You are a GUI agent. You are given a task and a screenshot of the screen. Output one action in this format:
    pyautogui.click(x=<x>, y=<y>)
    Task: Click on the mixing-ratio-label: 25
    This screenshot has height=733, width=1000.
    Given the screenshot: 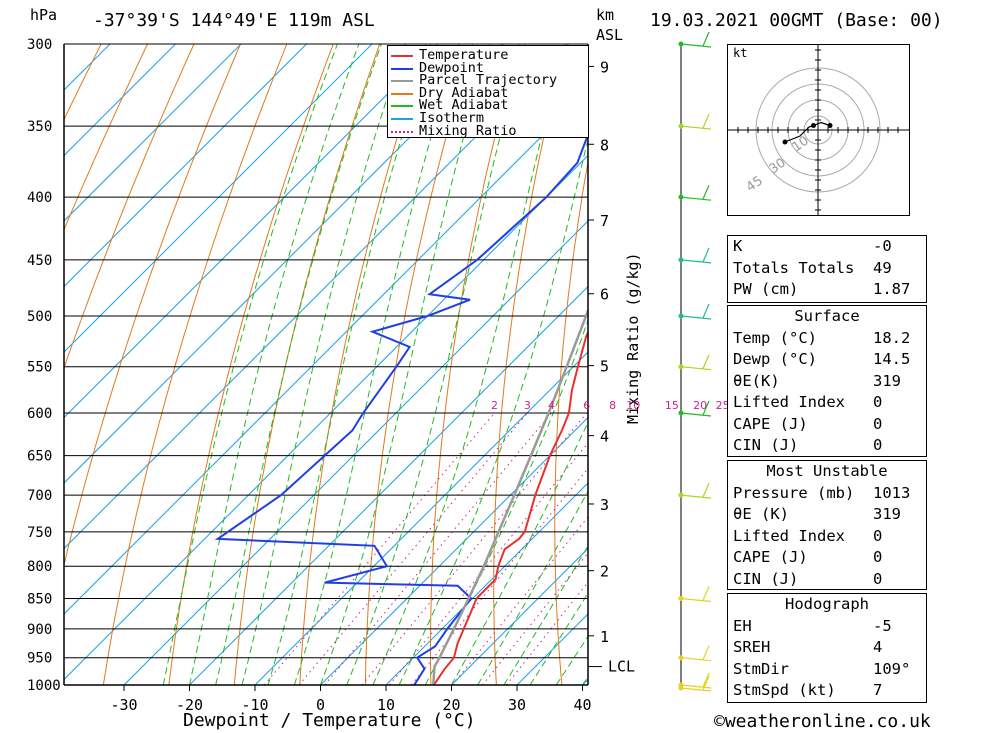 What is the action you would take?
    pyautogui.click(x=723, y=405)
    